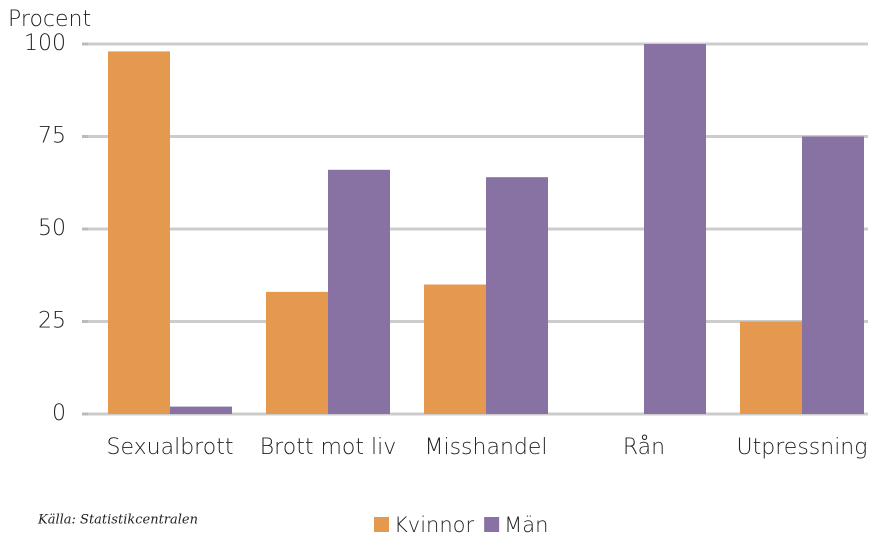  Describe the element at coordinates (117, 520) in the screenshot. I see `source: Källa: Statistikcentralen` at that location.